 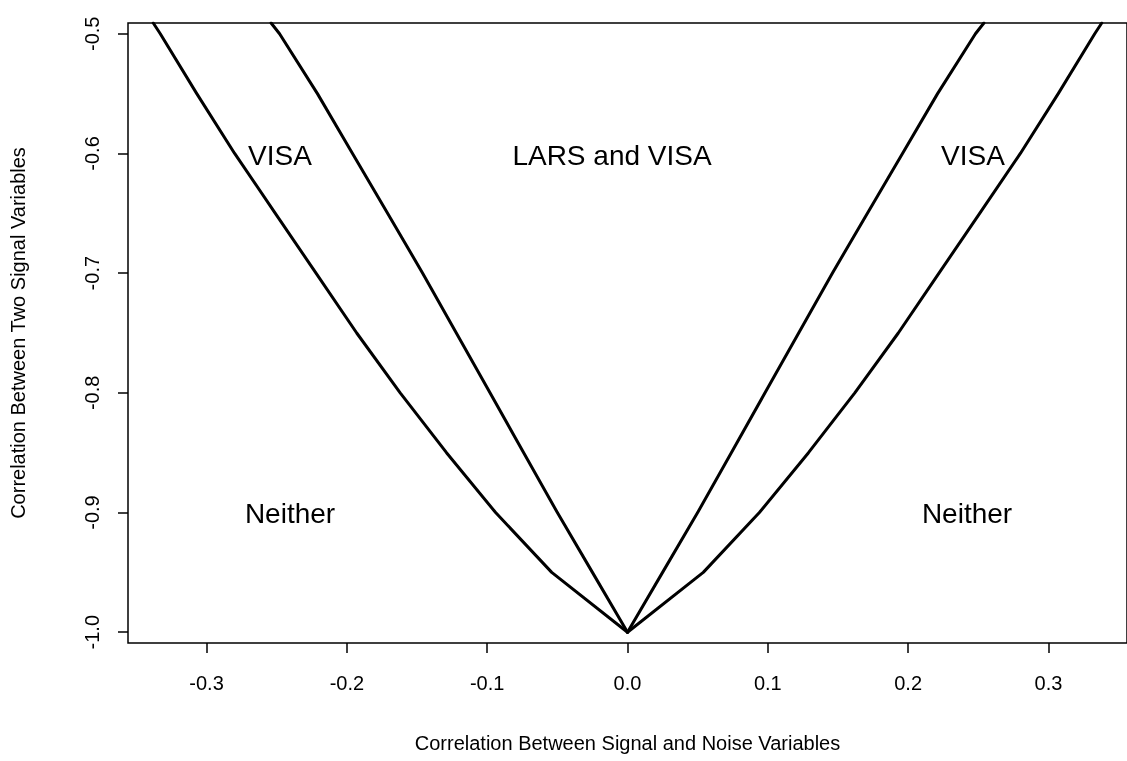 I want to click on annotation: LARS and VISA, so click(x=612, y=155).